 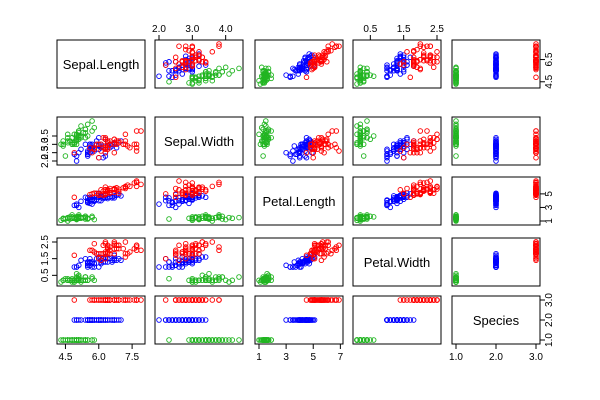 What do you see at coordinates (298, 201) in the screenshot?
I see `variable-label-petal-length: Petal.Length` at bounding box center [298, 201].